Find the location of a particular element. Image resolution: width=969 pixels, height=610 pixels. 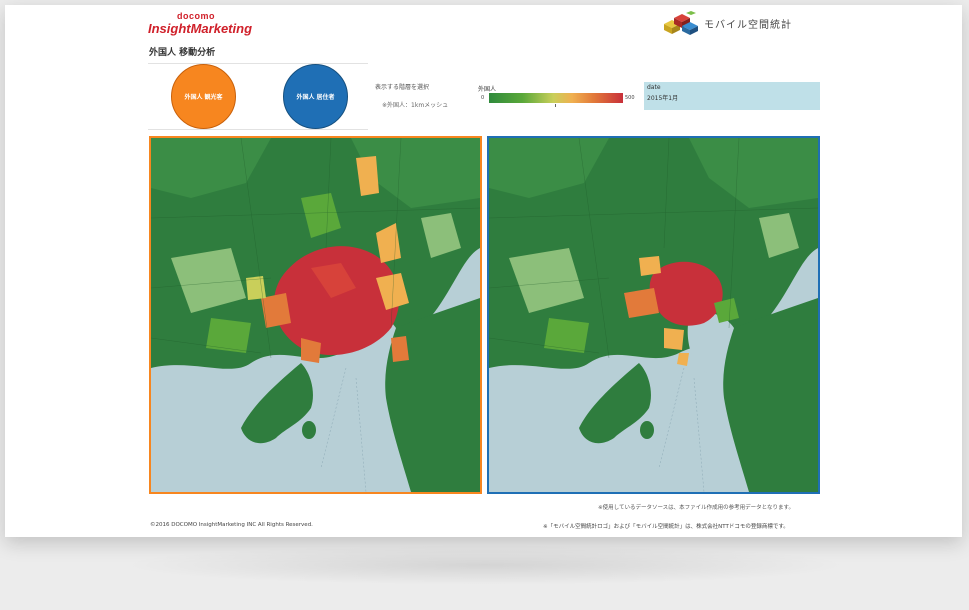

foreign-tourist-button: 外国人 観光客 is located at coordinates (203, 96).